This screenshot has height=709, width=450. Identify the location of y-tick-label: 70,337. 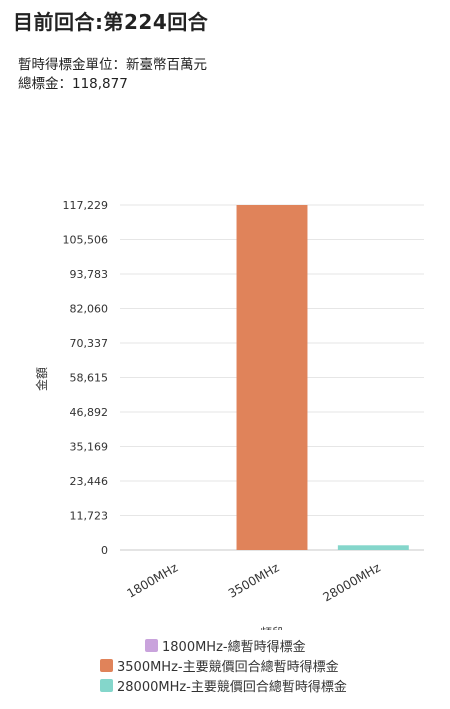
(89, 343).